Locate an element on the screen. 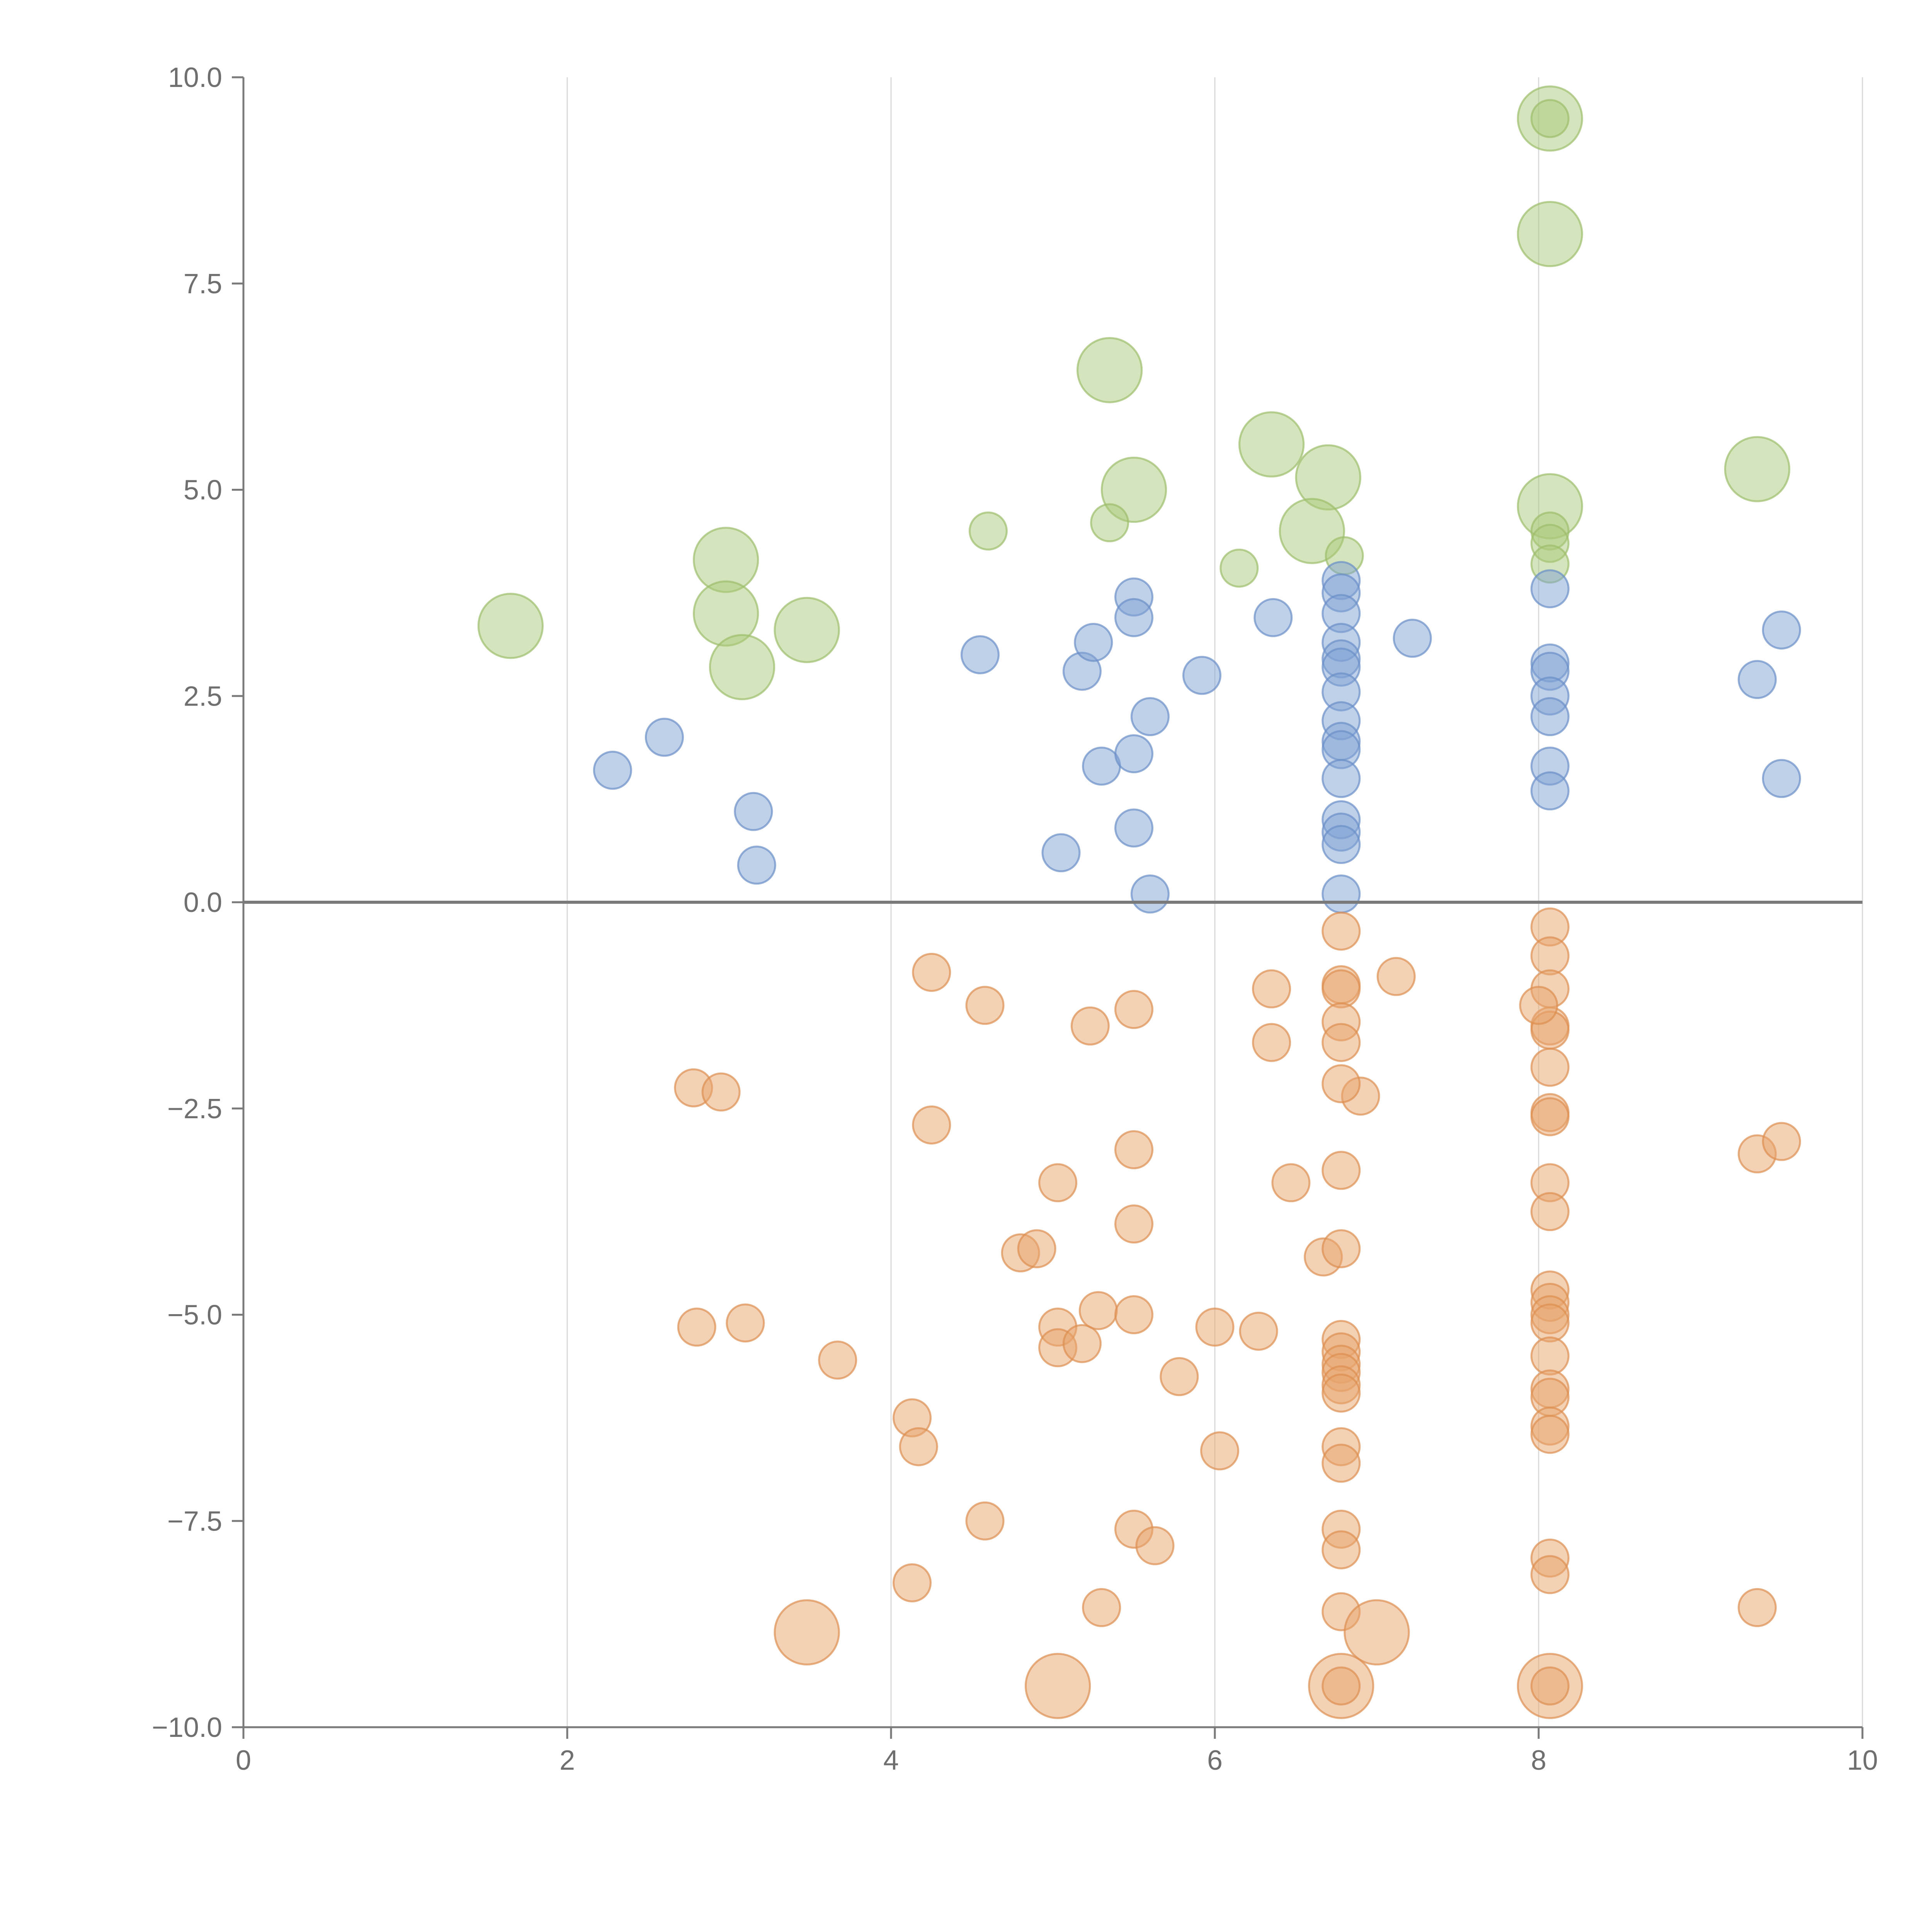 The height and width of the screenshot is (1932, 1932). x-tick-label: 2 is located at coordinates (567, 1760).